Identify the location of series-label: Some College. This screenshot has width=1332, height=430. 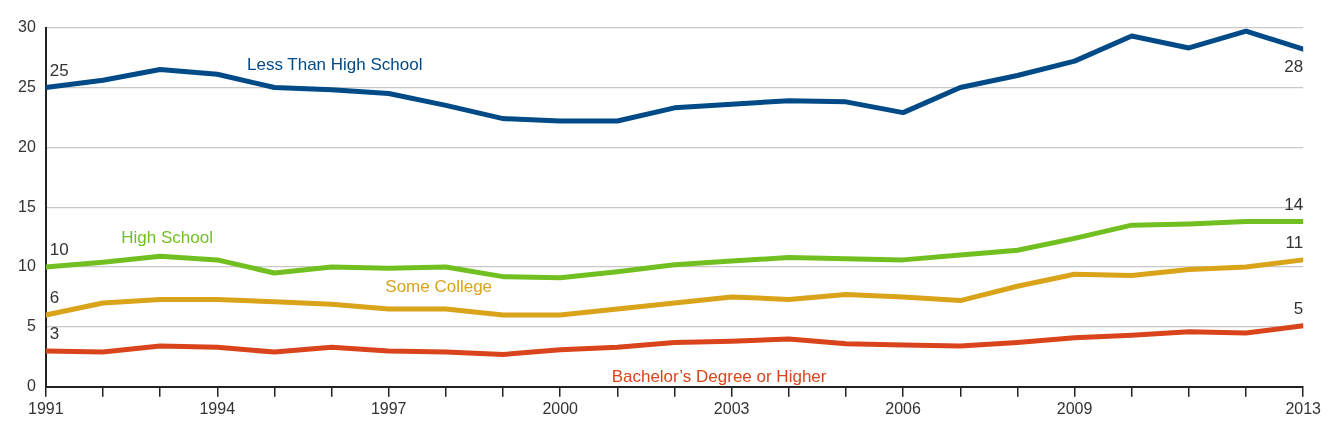
(439, 286).